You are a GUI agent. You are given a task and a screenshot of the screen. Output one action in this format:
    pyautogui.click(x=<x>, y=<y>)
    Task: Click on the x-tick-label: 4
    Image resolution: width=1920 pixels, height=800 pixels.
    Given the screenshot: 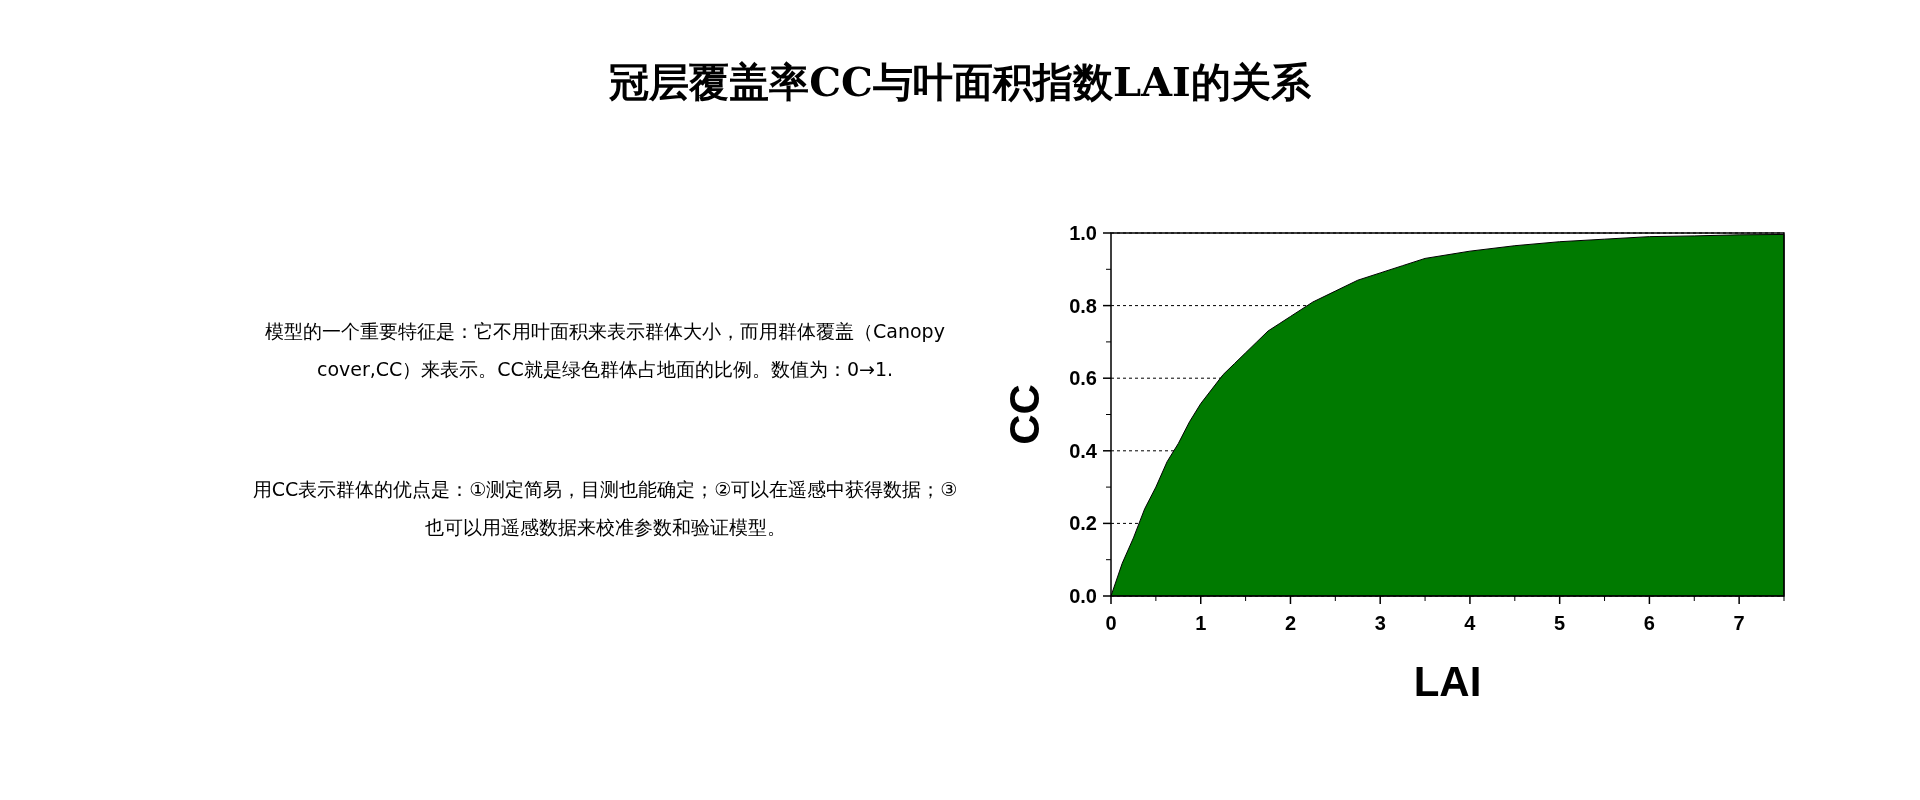 What is the action you would take?
    pyautogui.click(x=1470, y=623)
    